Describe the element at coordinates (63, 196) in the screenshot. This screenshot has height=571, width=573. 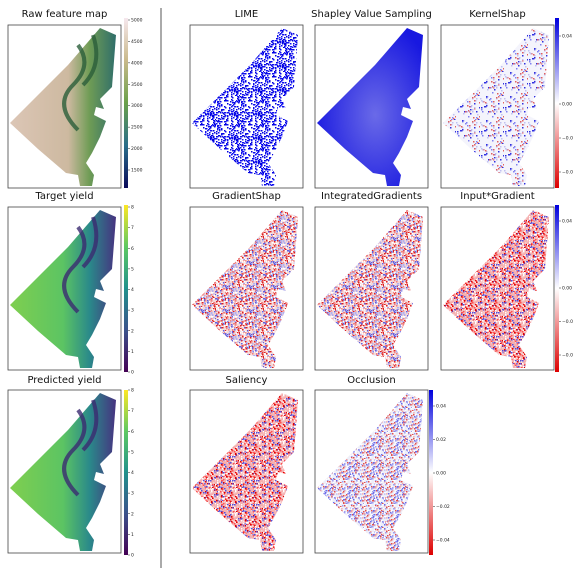
I see `panel-title: Target yield` at that location.